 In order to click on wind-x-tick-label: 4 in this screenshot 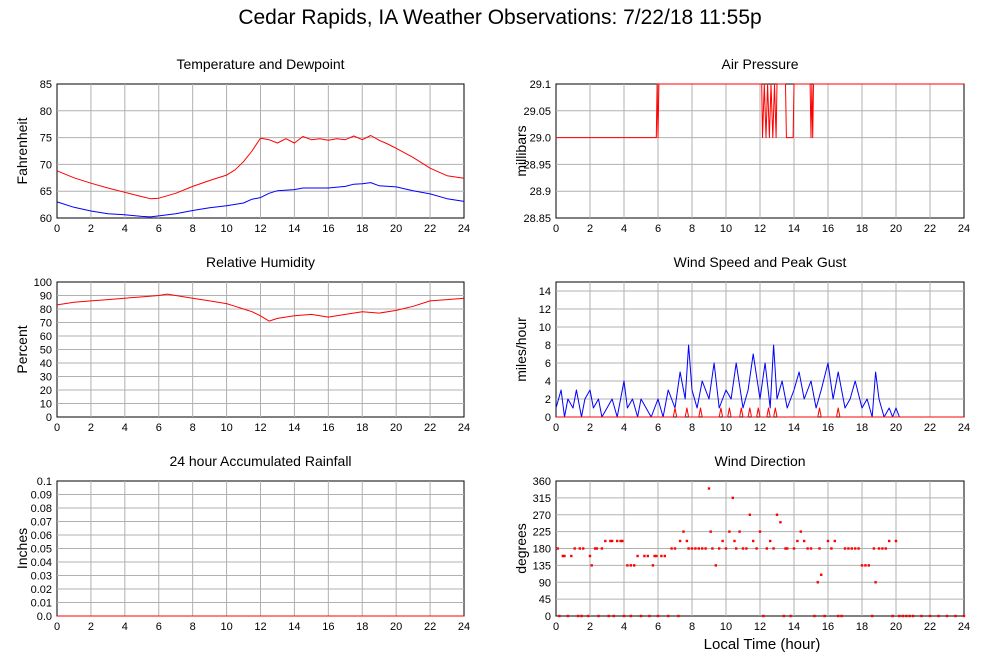, I will do `click(624, 428)`.